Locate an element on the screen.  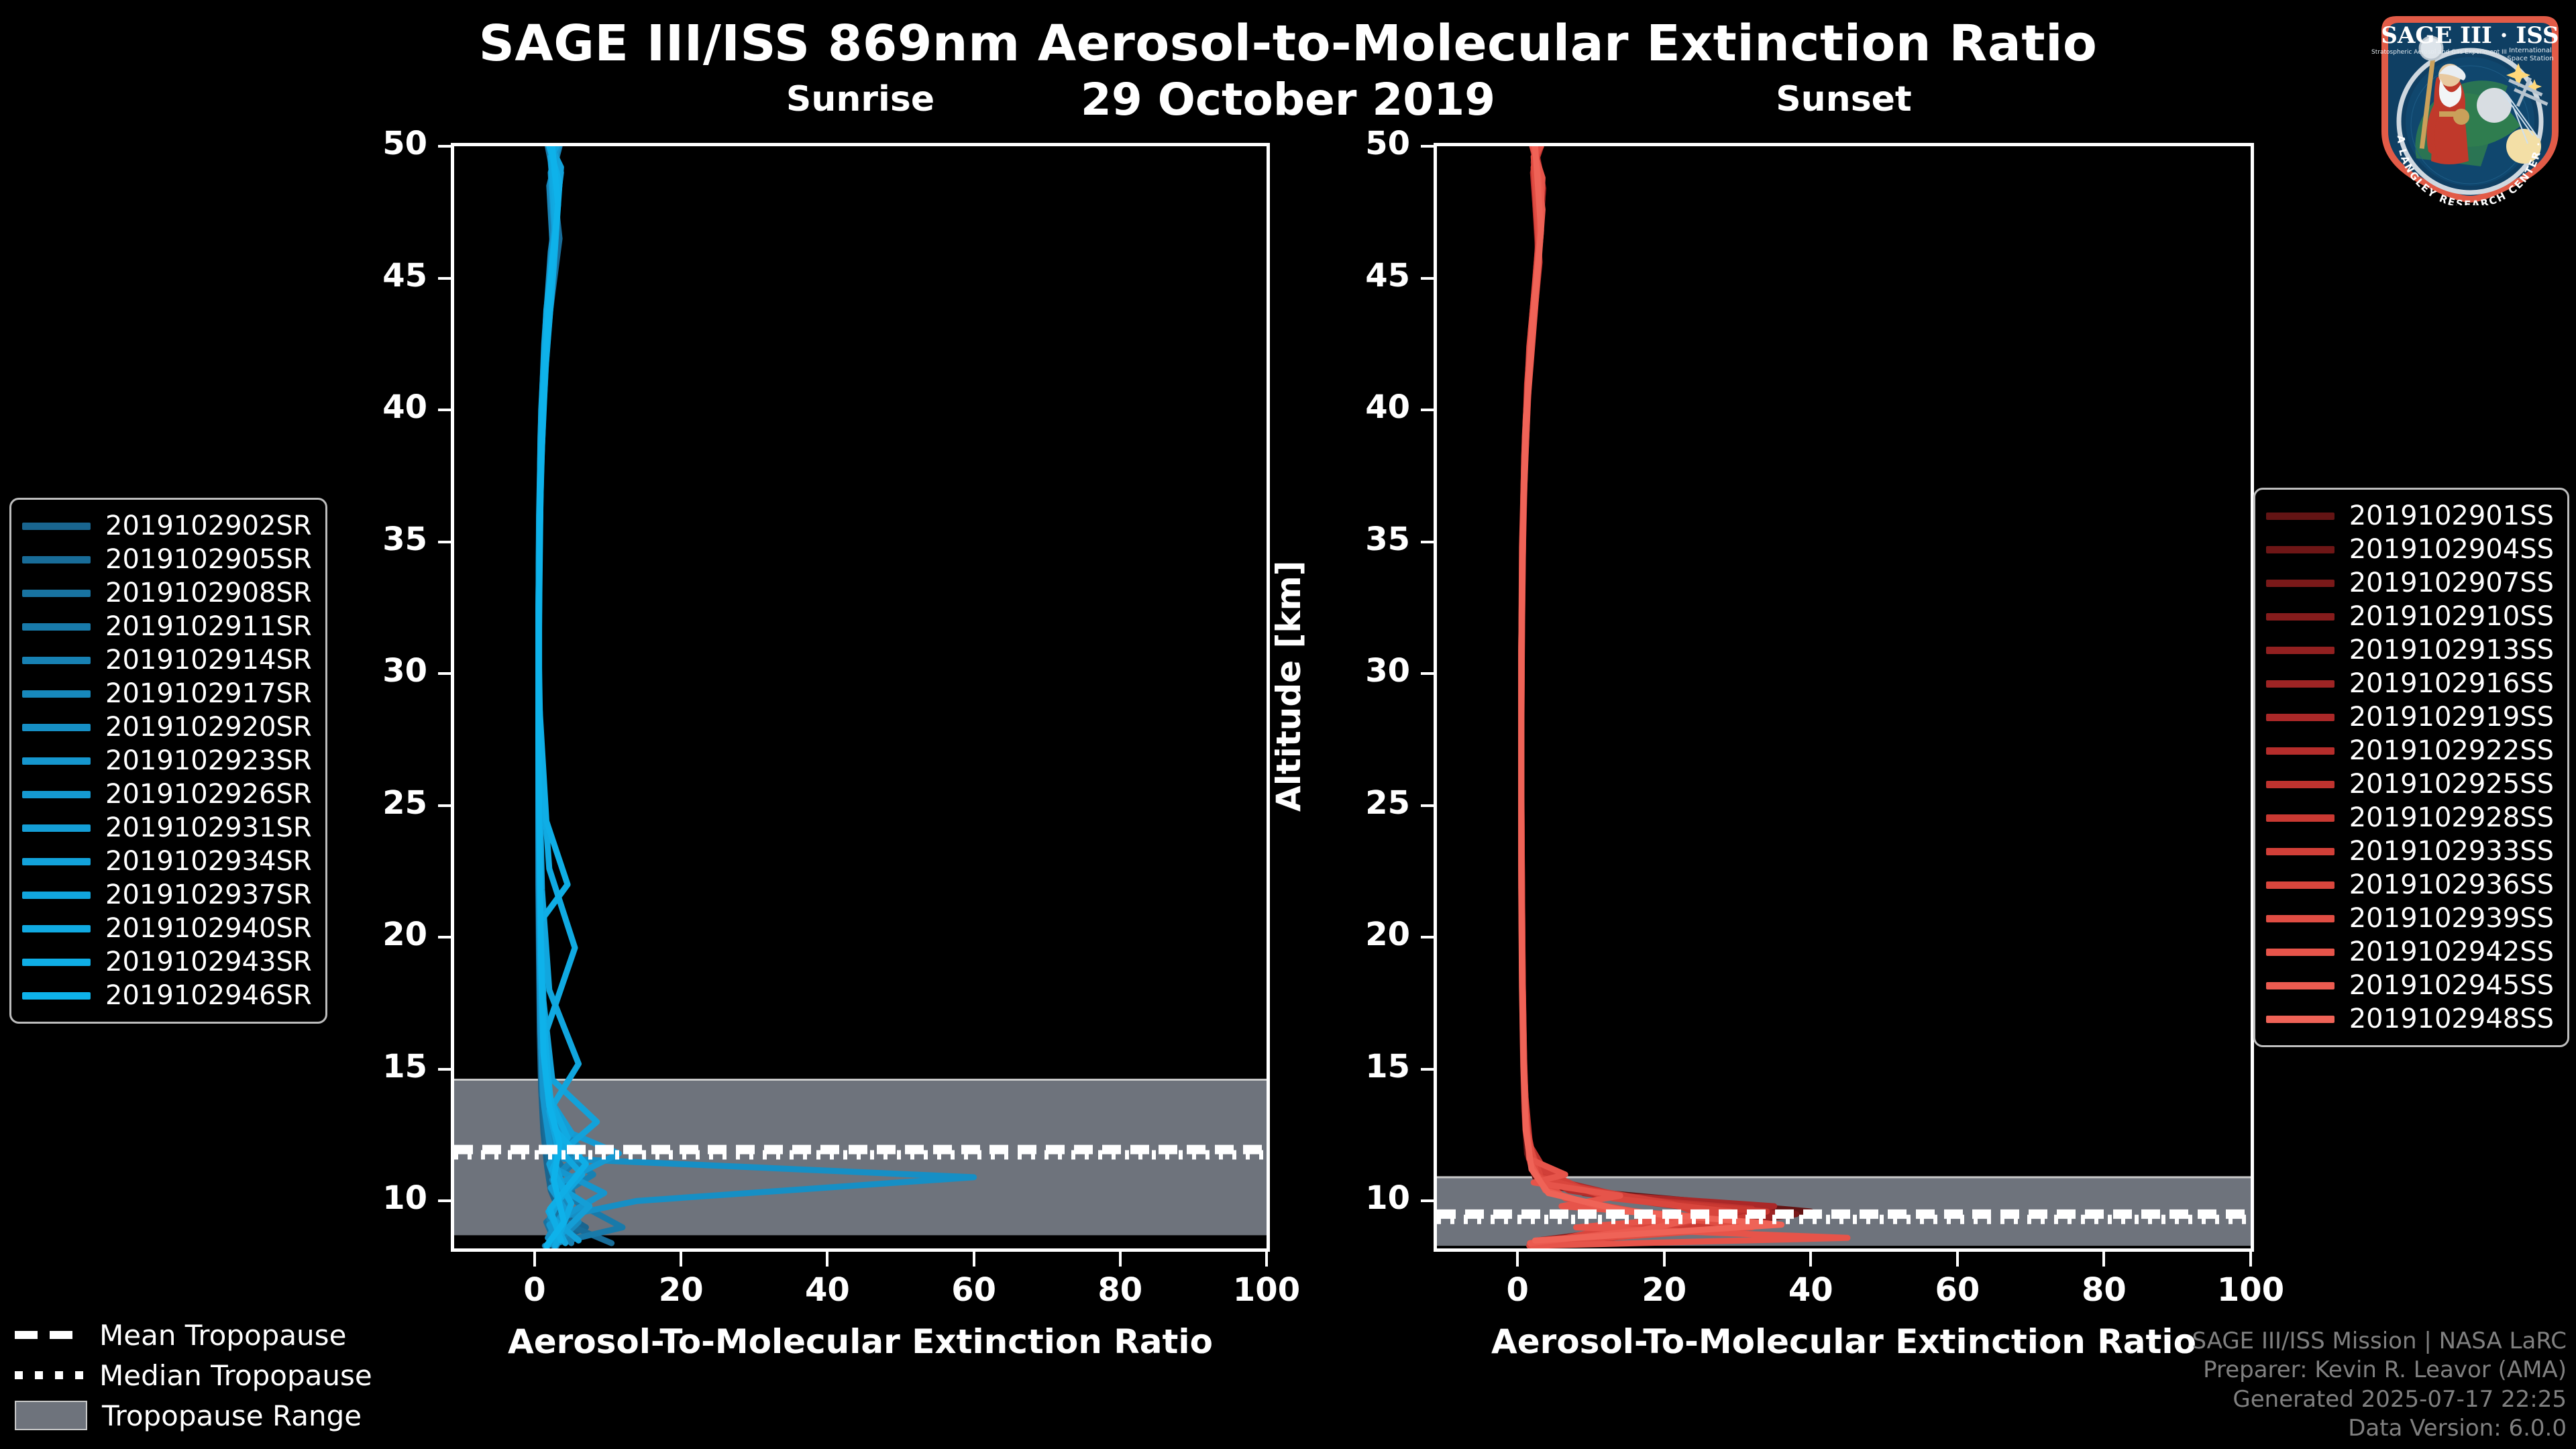
legend-item: 2019102917SR is located at coordinates (167, 693).